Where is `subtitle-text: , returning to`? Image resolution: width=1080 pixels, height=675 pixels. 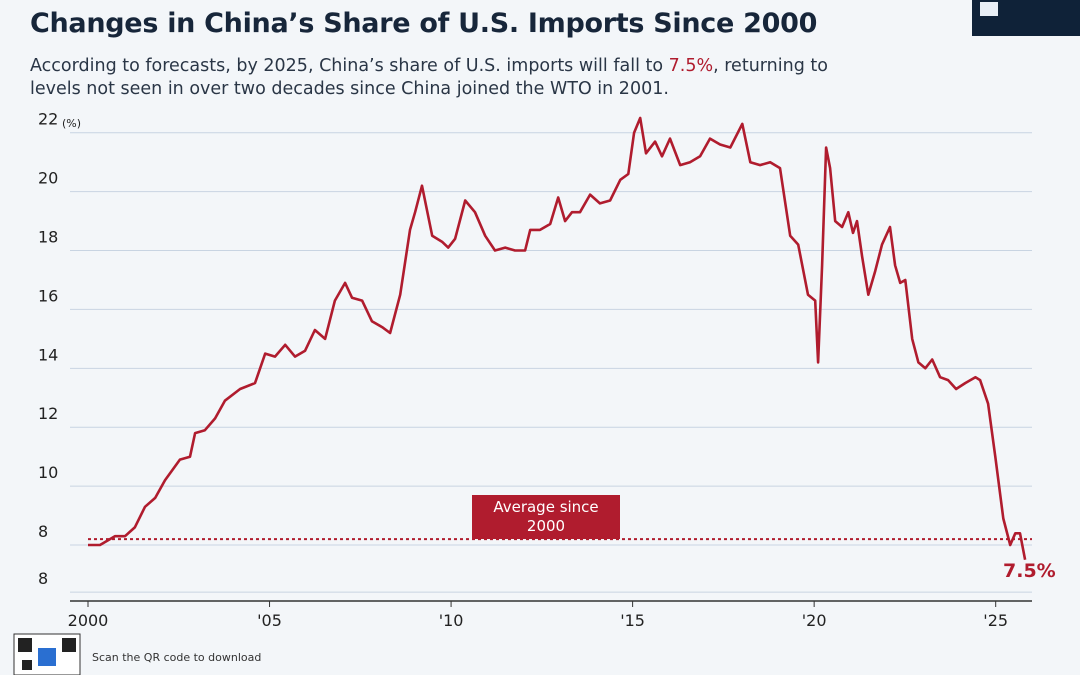 subtitle-text: , returning to is located at coordinates (770, 66).